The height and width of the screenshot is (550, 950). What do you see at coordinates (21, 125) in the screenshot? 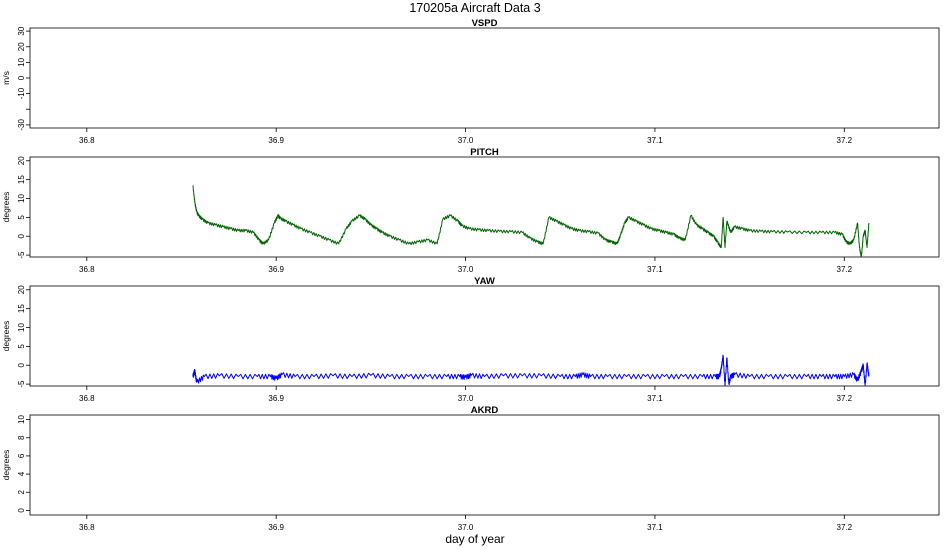
I see `y-tick-label: -30` at bounding box center [21, 125].